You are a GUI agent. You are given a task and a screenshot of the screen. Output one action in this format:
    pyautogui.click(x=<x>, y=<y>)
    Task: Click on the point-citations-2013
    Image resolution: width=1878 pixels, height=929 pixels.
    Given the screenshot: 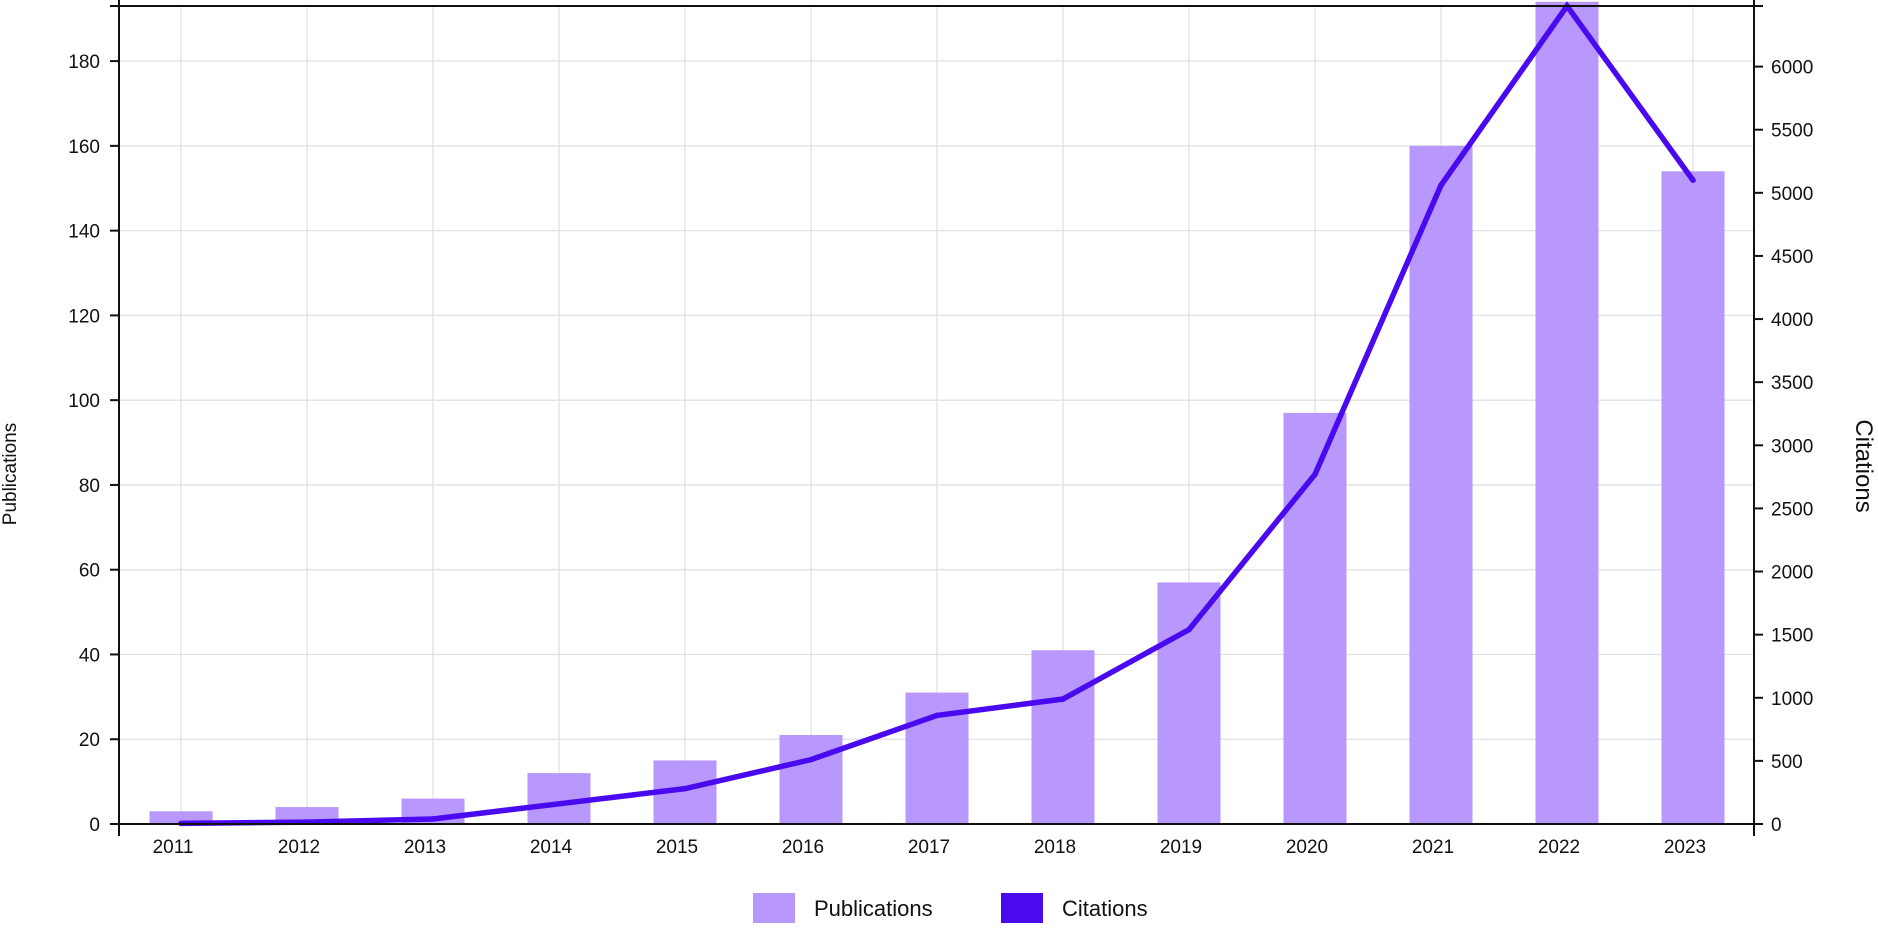 What is the action you would take?
    pyautogui.click(x=433, y=819)
    